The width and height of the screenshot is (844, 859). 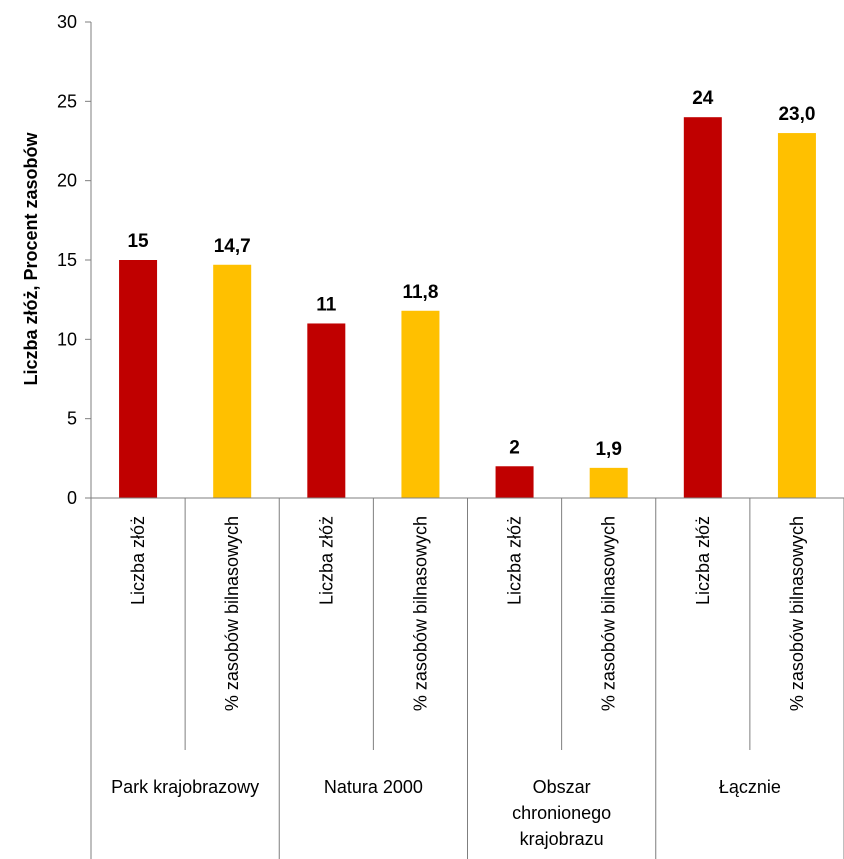 What do you see at coordinates (373, 787) in the screenshot?
I see `group-label: Natura 2000` at bounding box center [373, 787].